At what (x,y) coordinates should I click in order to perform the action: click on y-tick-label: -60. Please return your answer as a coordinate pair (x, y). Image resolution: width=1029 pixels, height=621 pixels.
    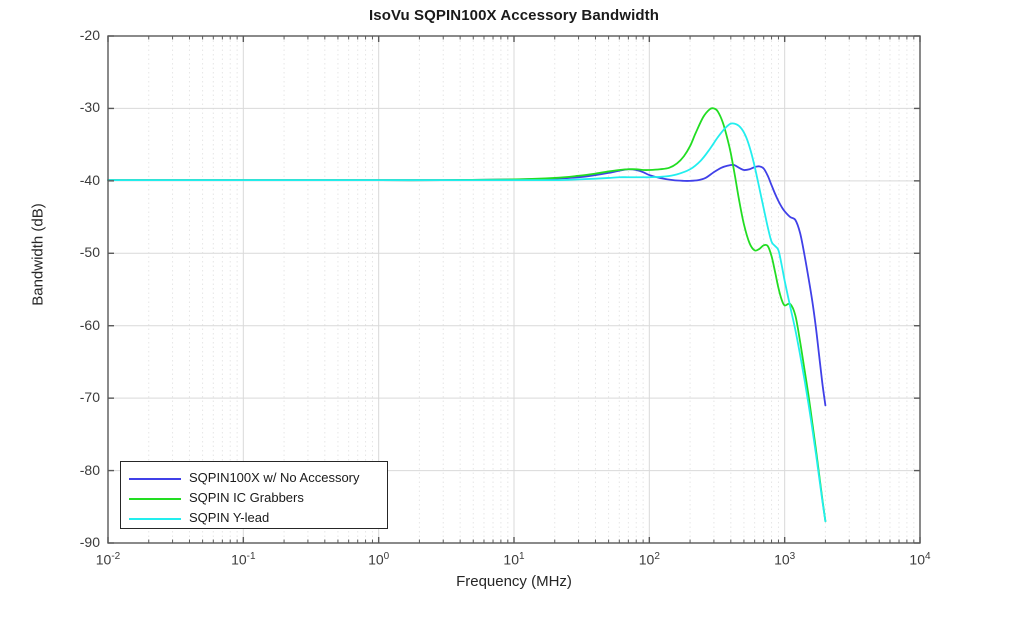
    Looking at the image, I should click on (89, 324).